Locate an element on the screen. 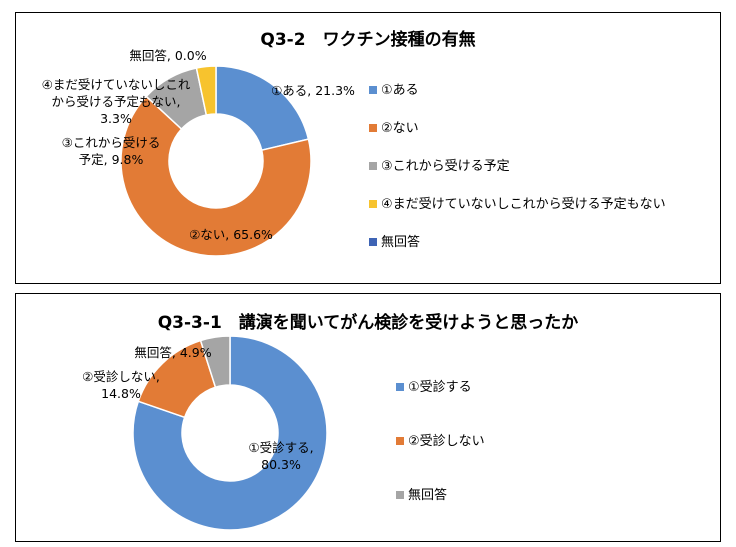 This screenshot has width=736, height=547. legend-item-3: ③これから受ける予定 is located at coordinates (439, 164).